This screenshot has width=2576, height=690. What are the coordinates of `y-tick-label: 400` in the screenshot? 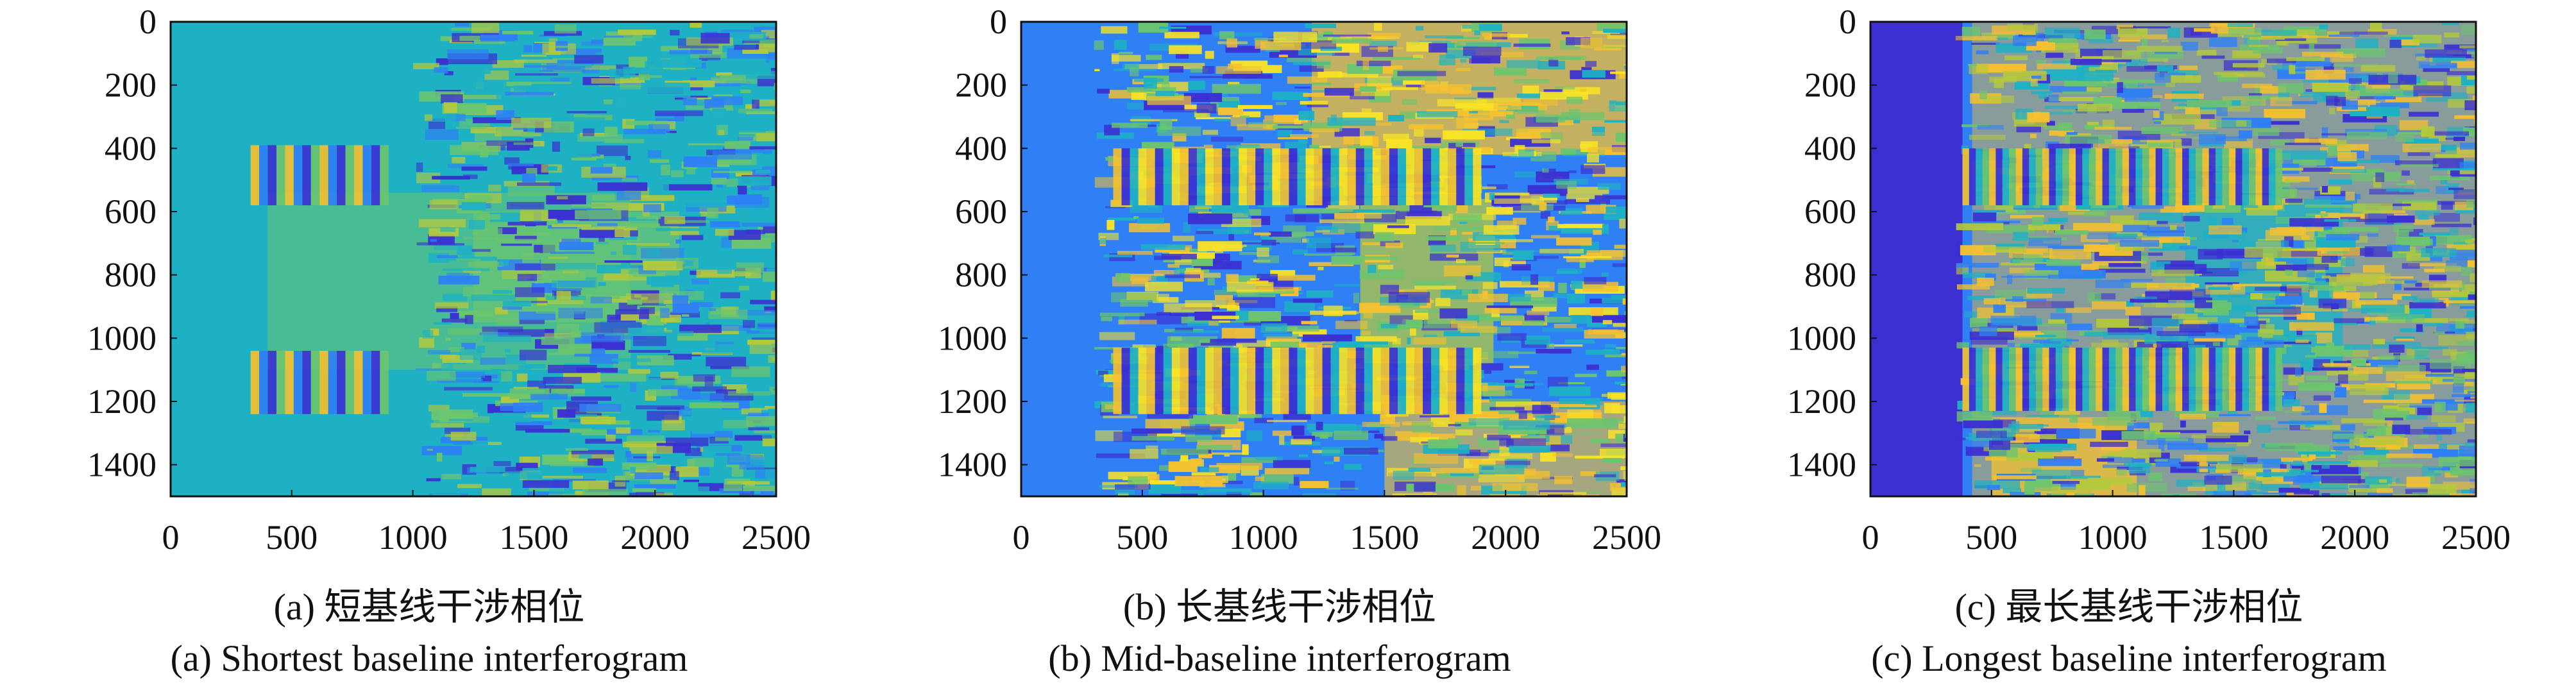 It's located at (1830, 148).